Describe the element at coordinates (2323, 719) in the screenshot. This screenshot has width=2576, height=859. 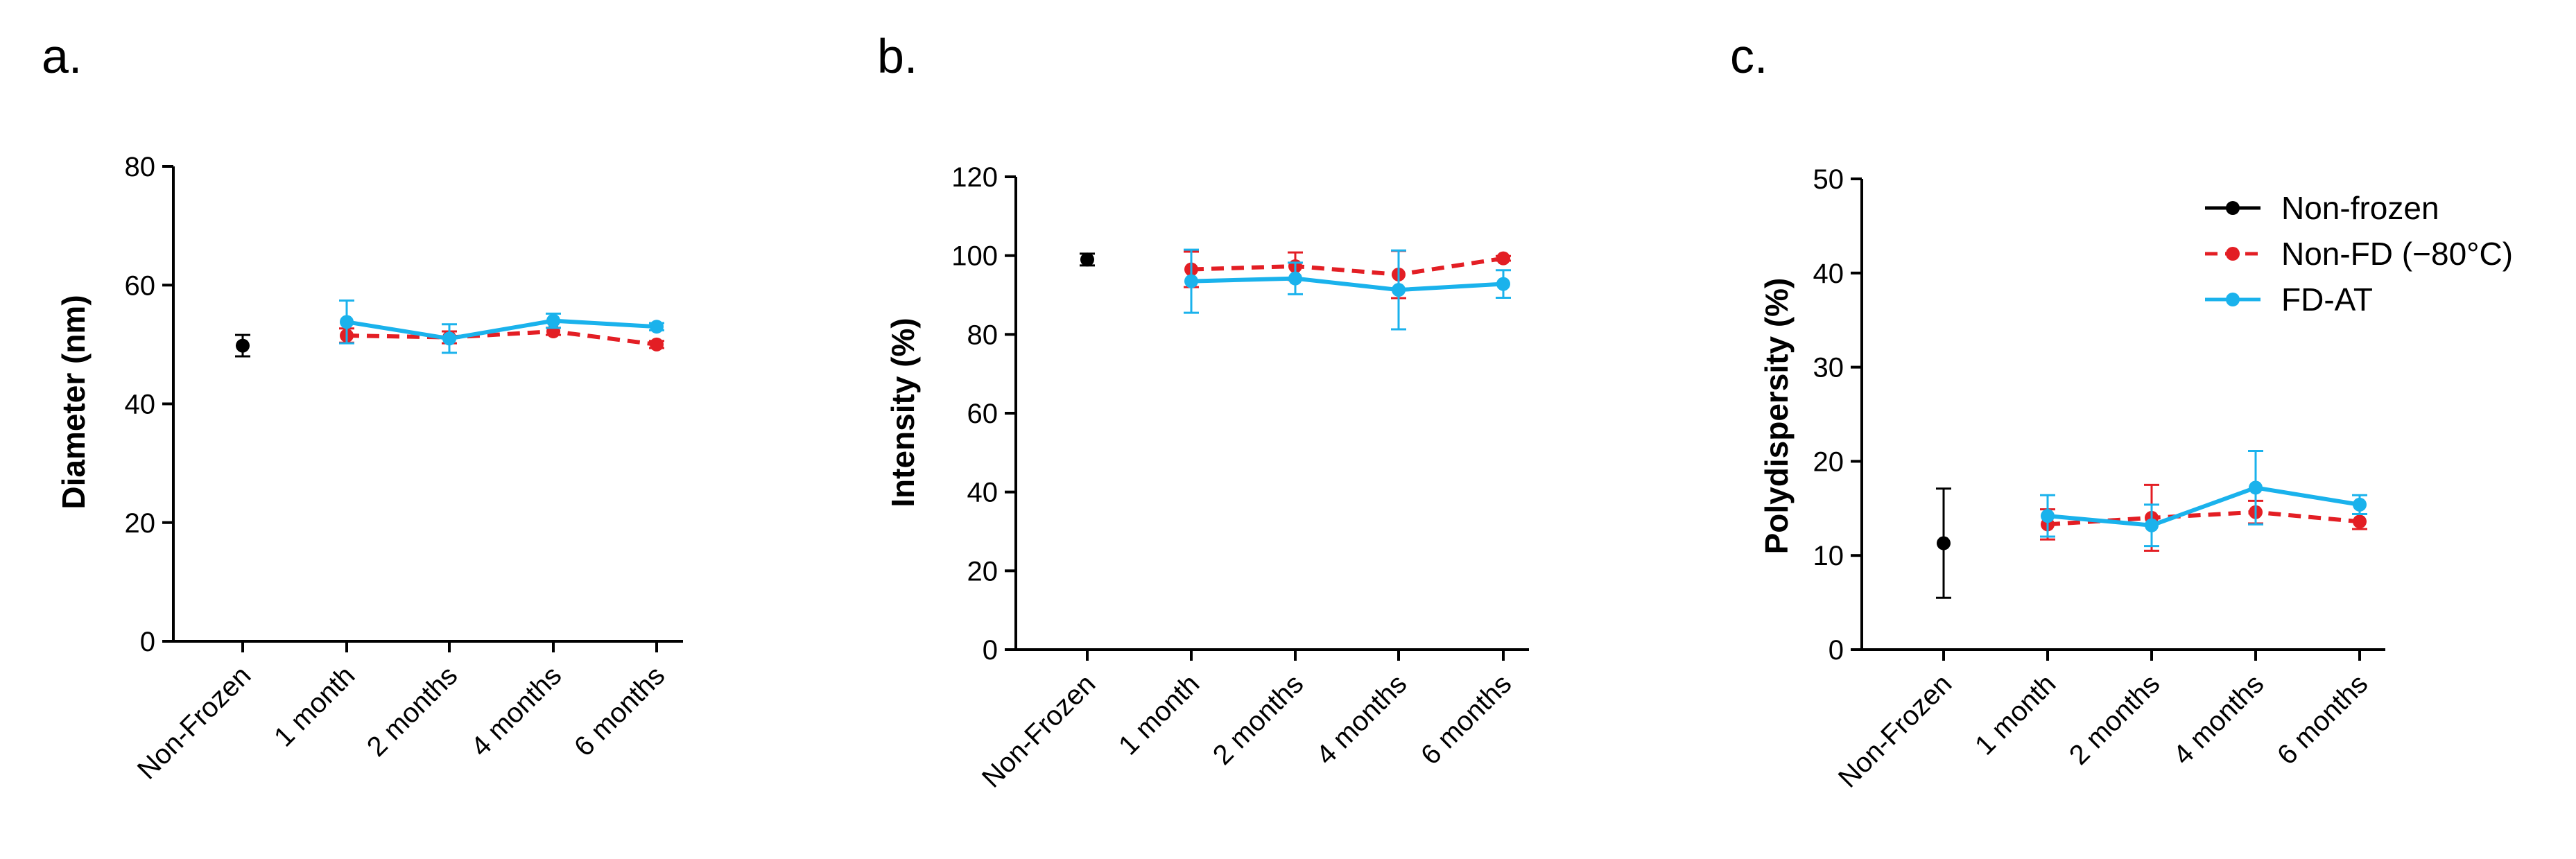
I see `panel-c-x-tick-label: 6 months` at that location.